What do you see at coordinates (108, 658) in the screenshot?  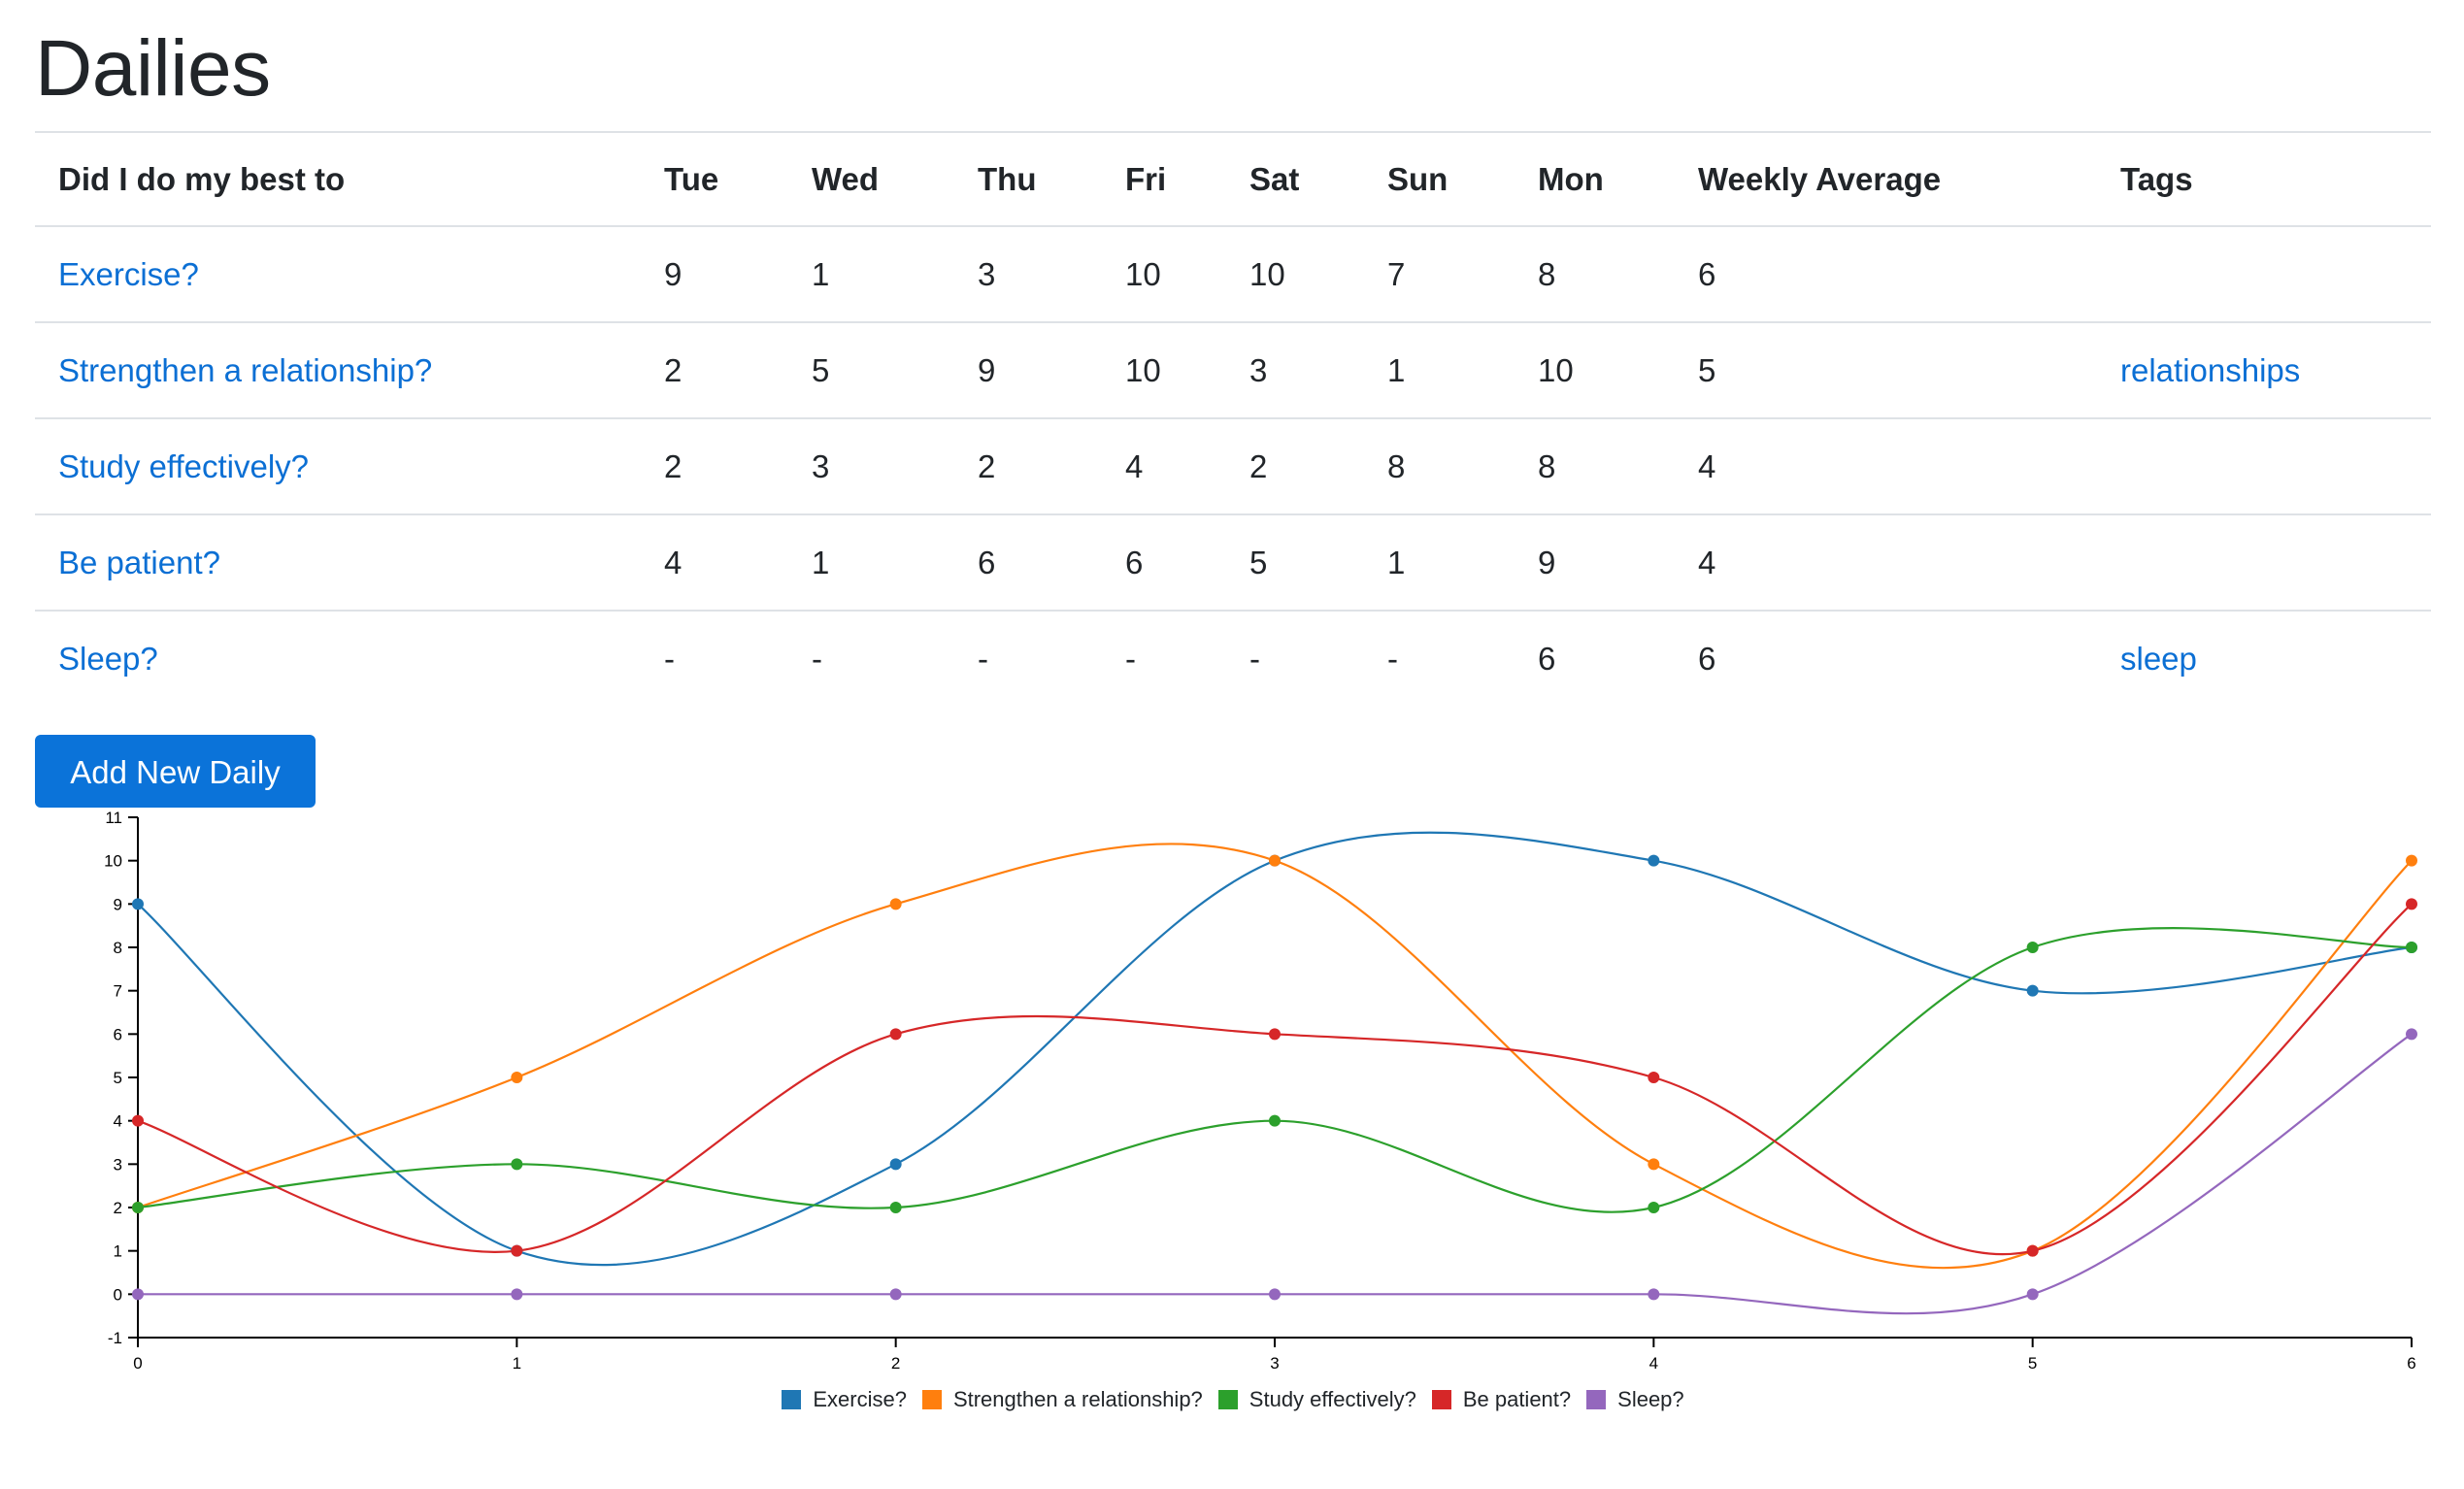 I see `habit-link-sleep: Sleep?` at bounding box center [108, 658].